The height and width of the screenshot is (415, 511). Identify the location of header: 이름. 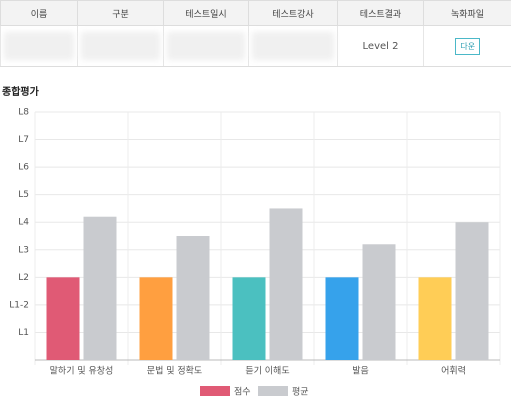
(39, 13).